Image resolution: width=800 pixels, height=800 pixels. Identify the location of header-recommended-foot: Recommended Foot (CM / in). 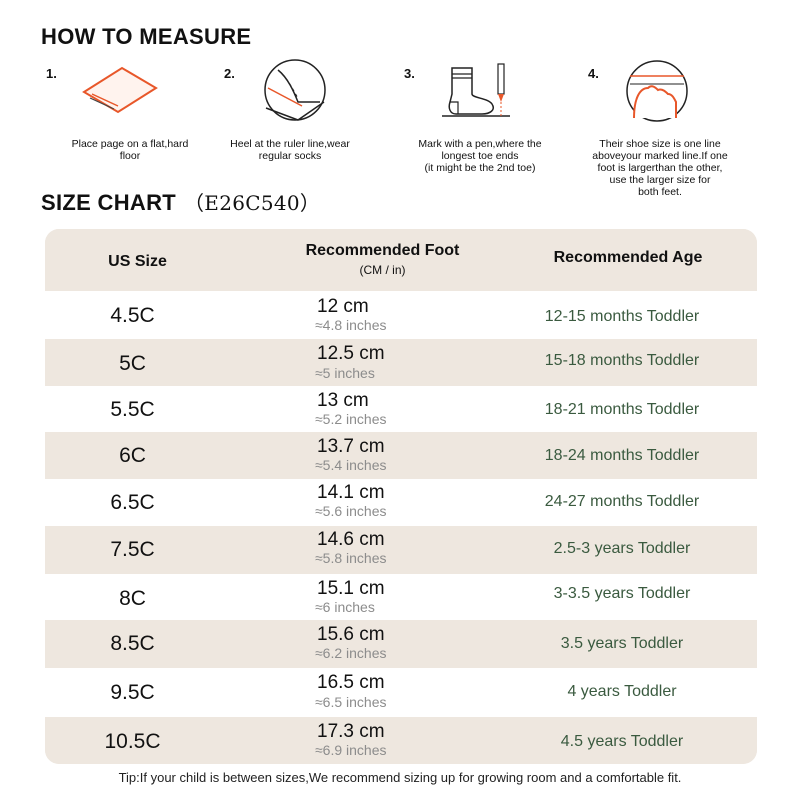
(382, 259).